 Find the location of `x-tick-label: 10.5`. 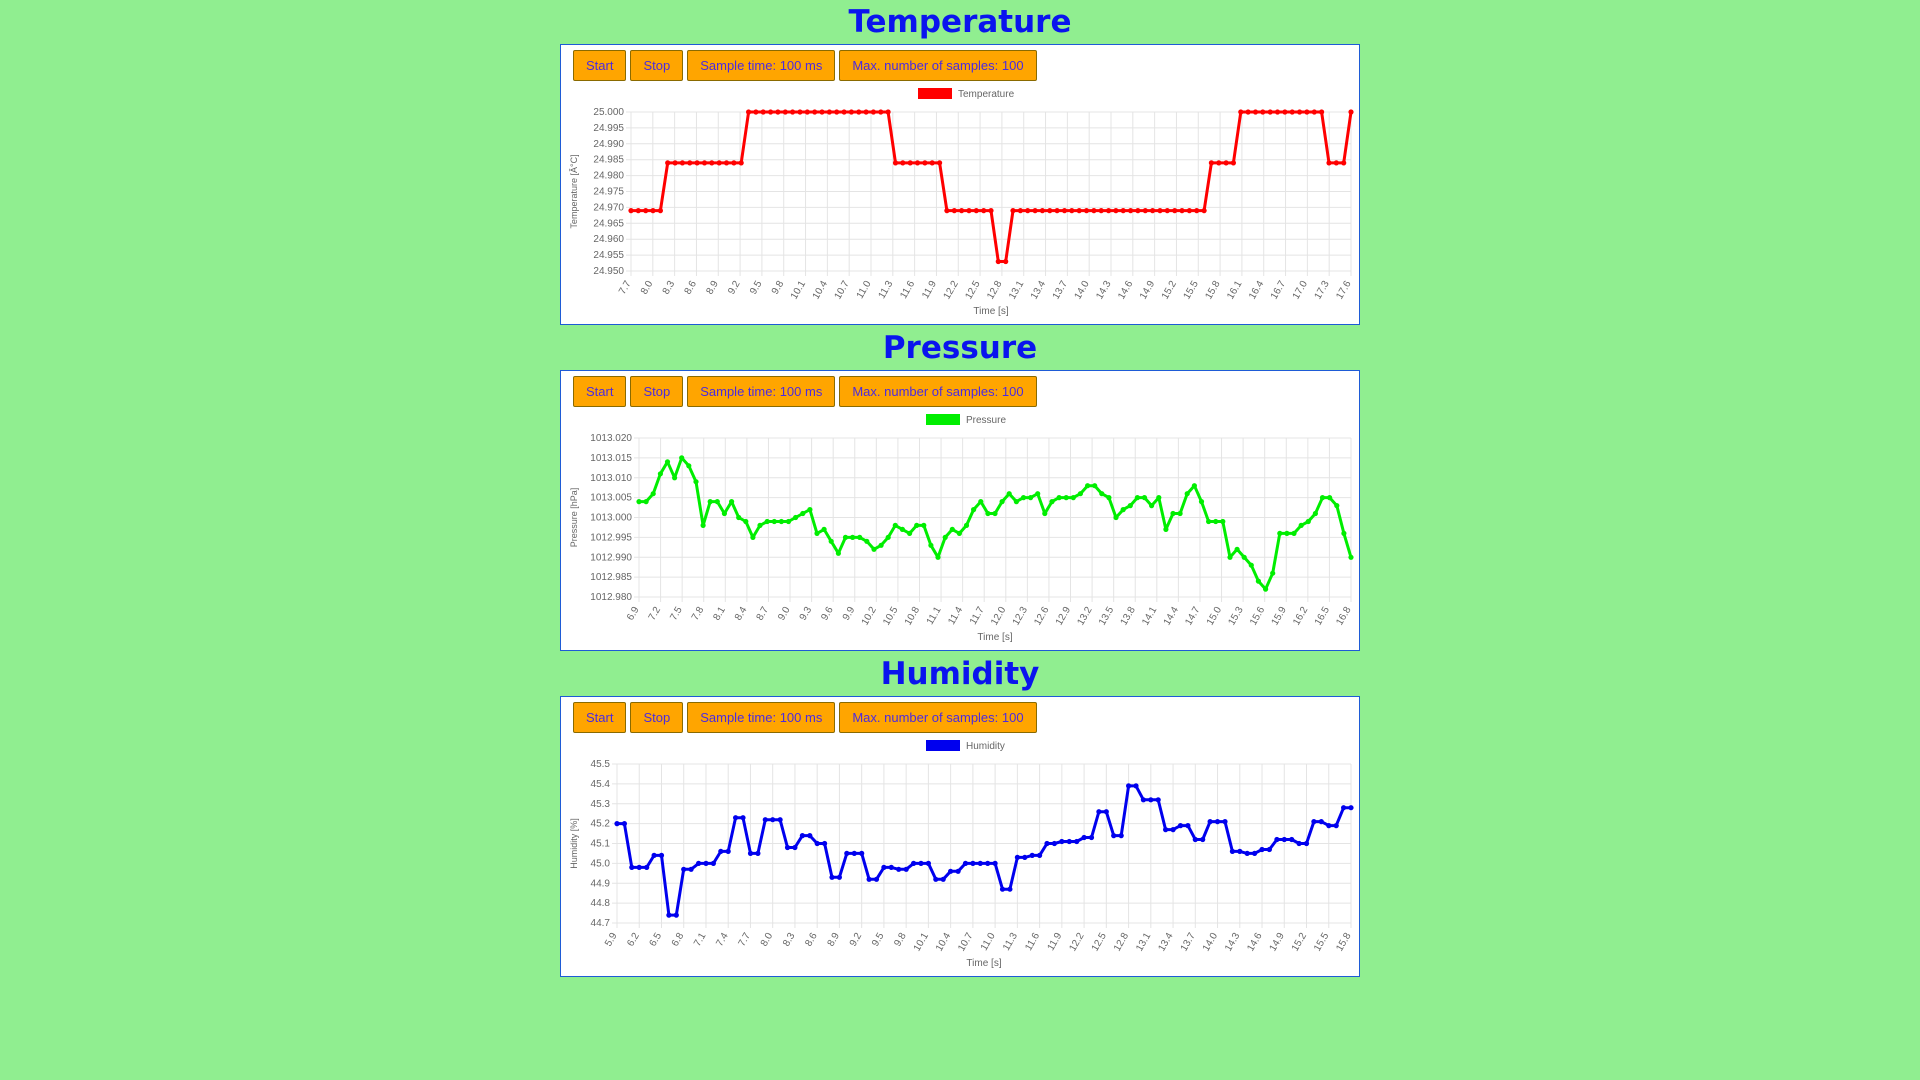

x-tick-label: 10.5 is located at coordinates (890, 616).